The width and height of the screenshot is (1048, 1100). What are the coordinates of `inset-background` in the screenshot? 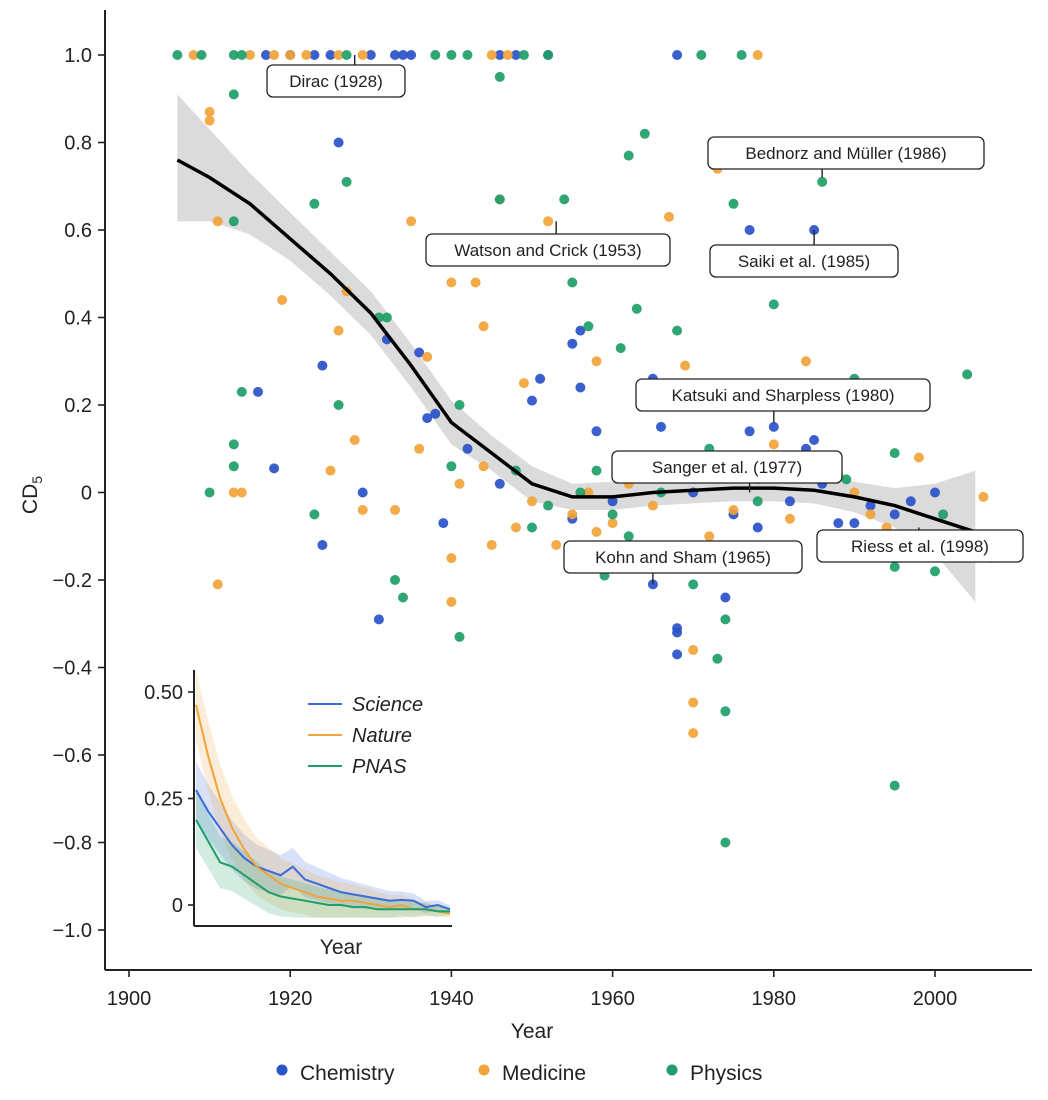 It's located at (324, 796).